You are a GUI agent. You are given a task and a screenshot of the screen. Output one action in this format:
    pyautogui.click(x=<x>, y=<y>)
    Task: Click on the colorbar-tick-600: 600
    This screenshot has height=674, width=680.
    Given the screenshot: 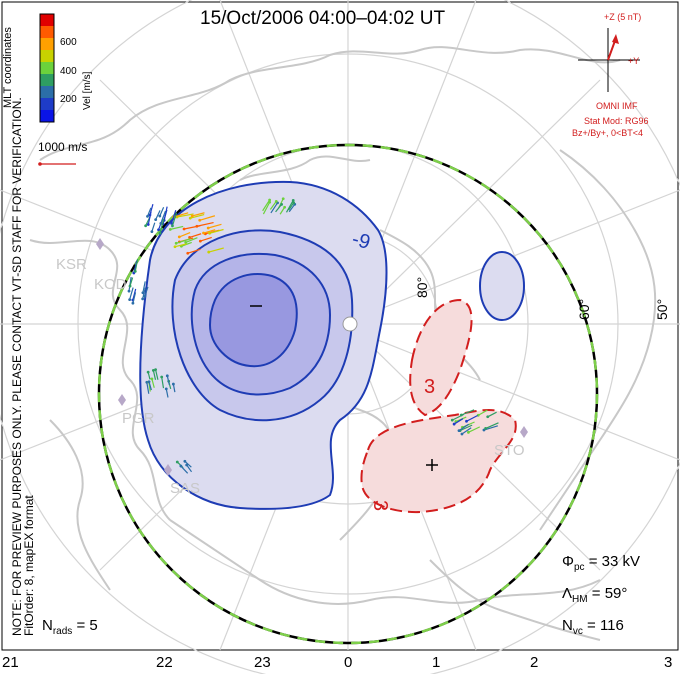 What is the action you would take?
    pyautogui.click(x=68, y=42)
    